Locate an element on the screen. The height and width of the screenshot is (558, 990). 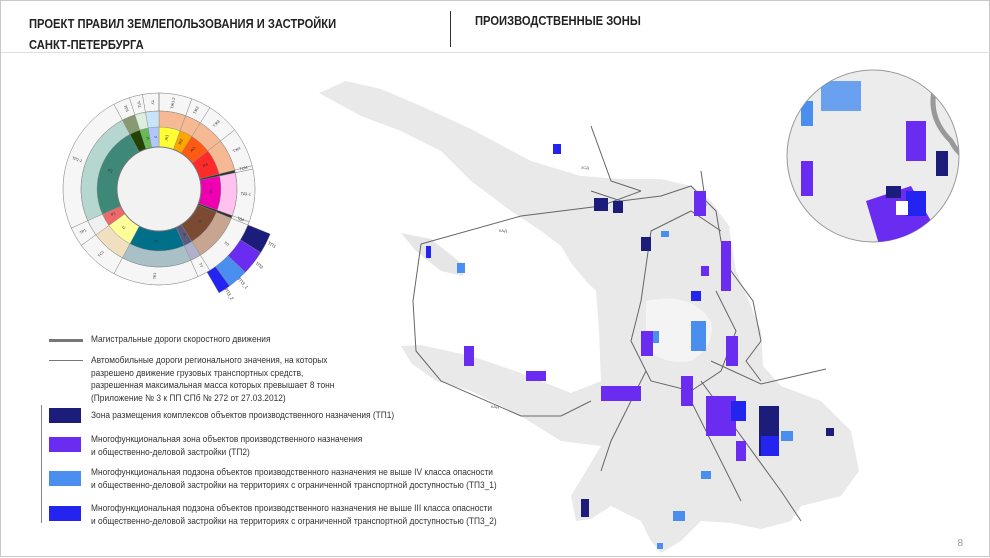
section-title: ПРОИЗВОДСТВЕННЫЕ ЗОНЫ is located at coordinates (558, 20).